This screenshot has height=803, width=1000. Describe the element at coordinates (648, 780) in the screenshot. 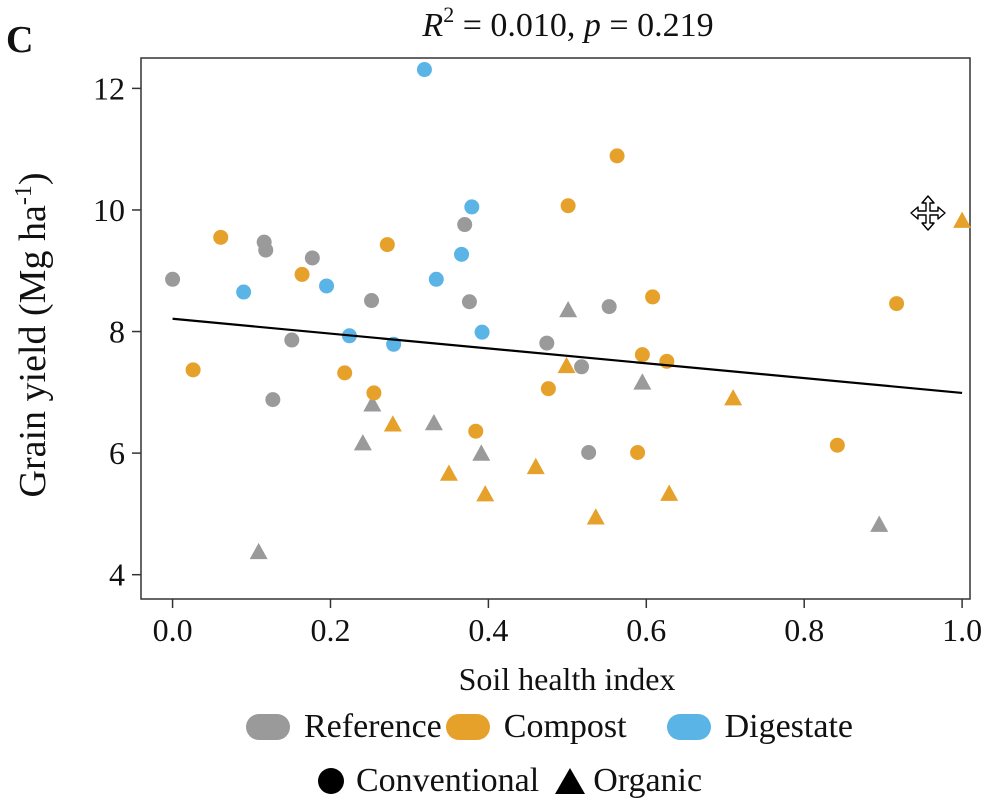

I see `legend-label-organic: Organic` at that location.